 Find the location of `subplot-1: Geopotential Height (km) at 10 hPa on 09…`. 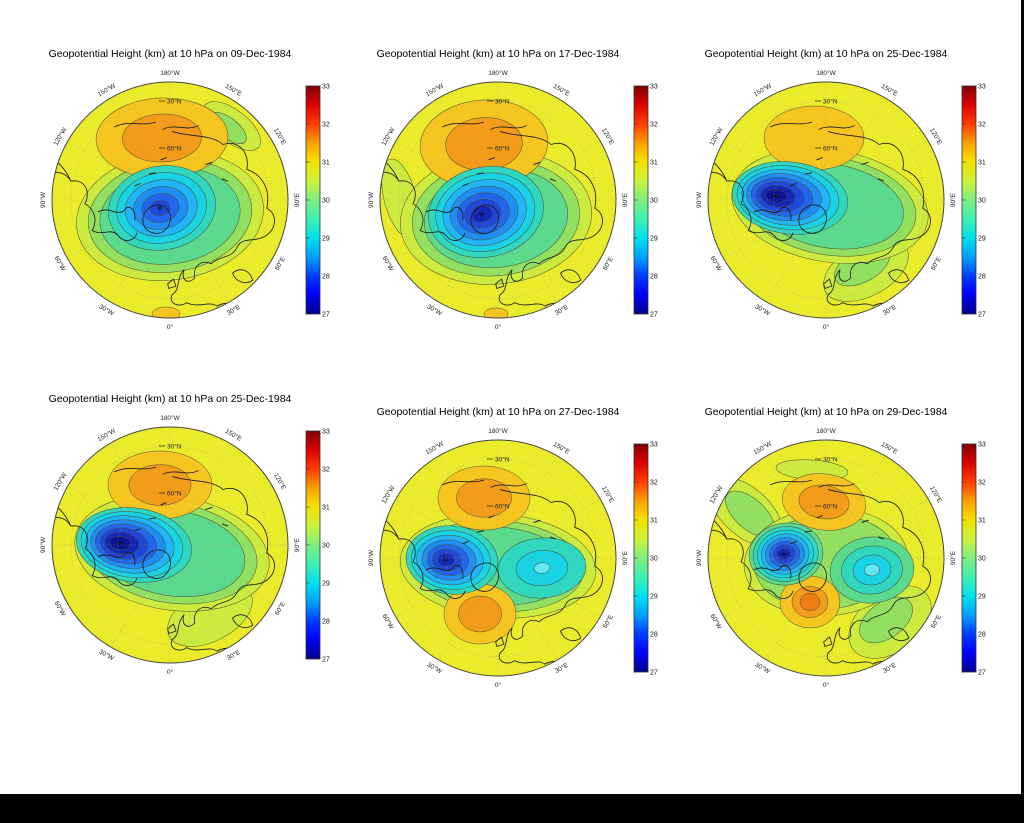

subplot-1: Geopotential Height (km) at 10 hPa on 09… is located at coordinates (188, 190).